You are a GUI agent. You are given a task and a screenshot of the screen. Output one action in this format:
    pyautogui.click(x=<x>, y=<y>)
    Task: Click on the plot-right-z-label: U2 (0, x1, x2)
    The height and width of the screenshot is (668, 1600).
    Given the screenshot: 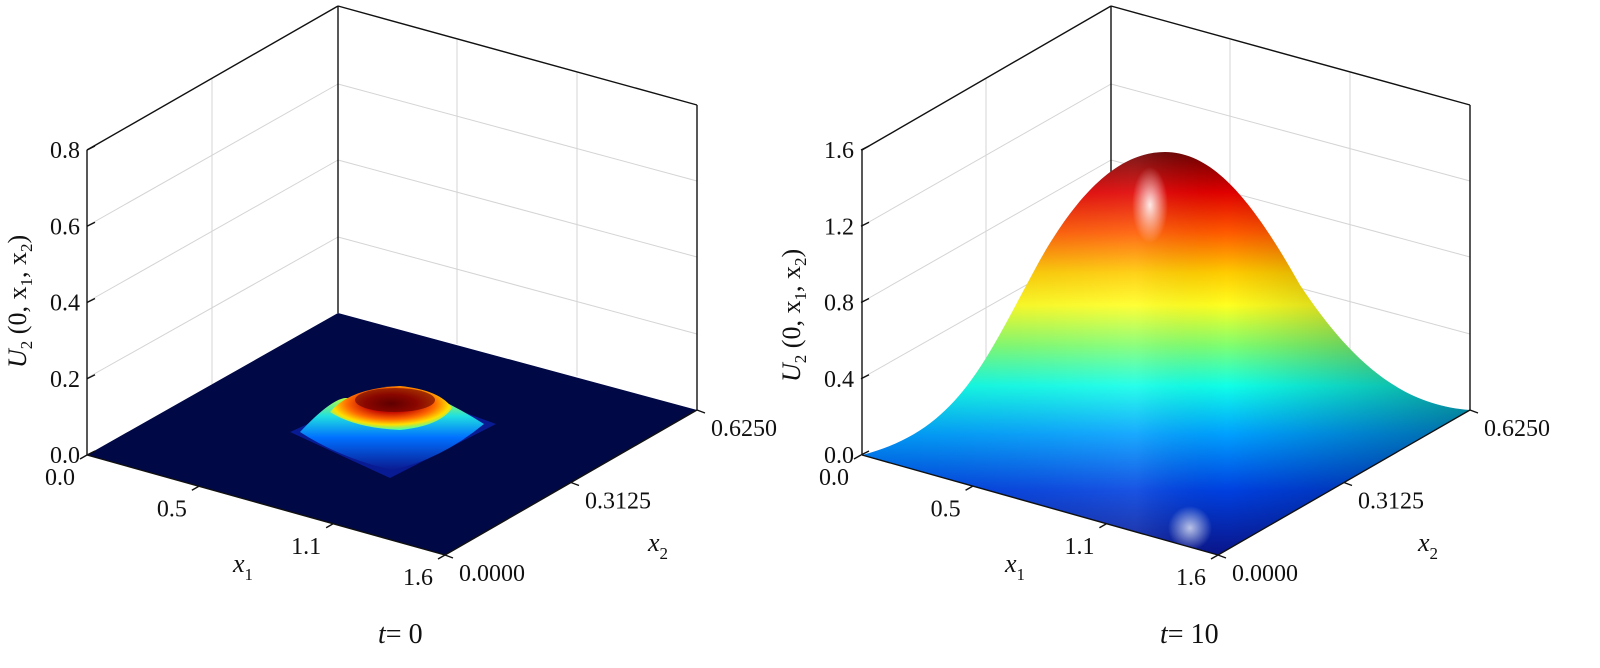 What is the action you would take?
    pyautogui.click(x=793, y=315)
    